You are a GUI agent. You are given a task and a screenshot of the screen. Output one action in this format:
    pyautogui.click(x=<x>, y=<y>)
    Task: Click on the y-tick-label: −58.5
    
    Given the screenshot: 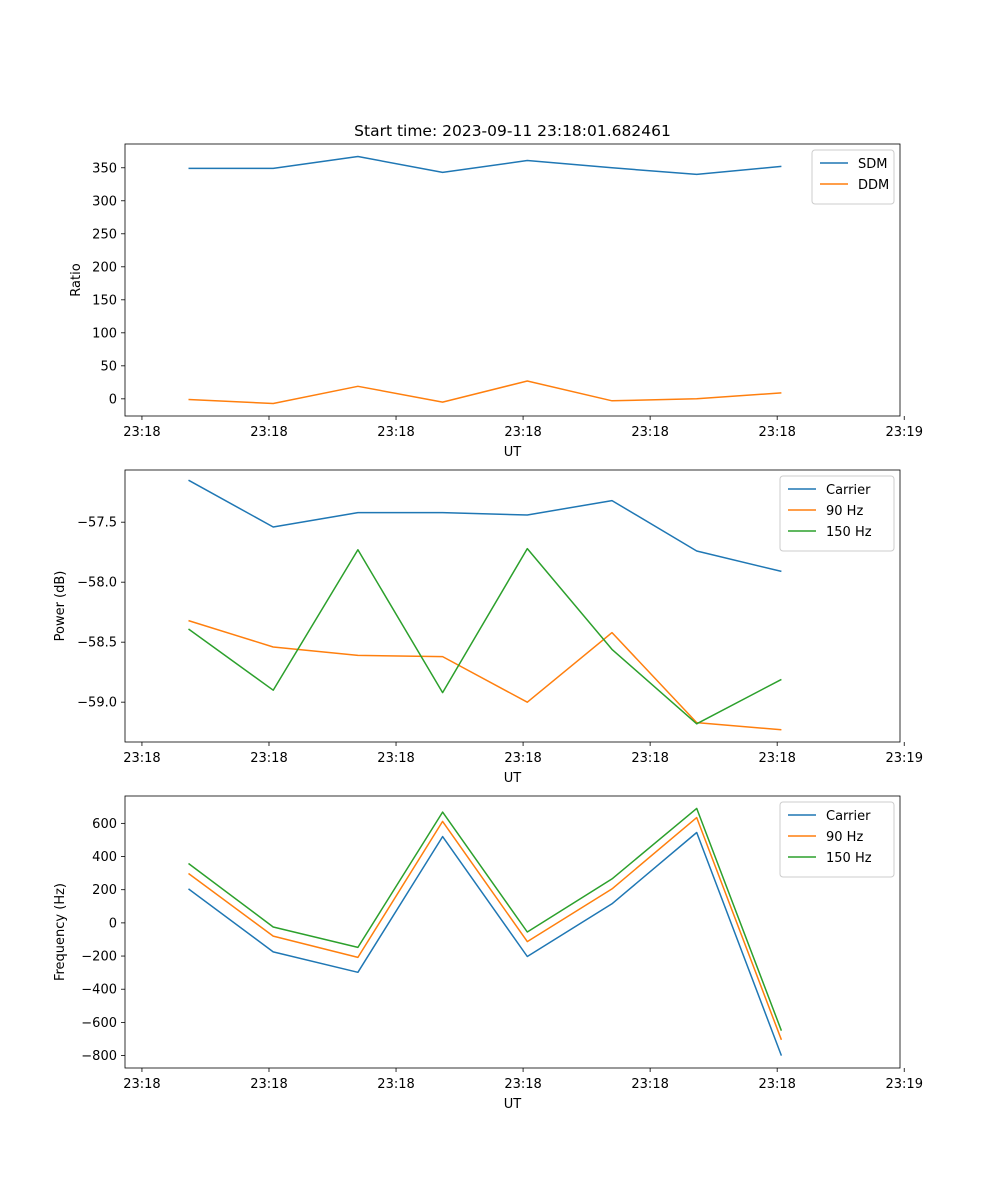 What is the action you would take?
    pyautogui.click(x=97, y=643)
    